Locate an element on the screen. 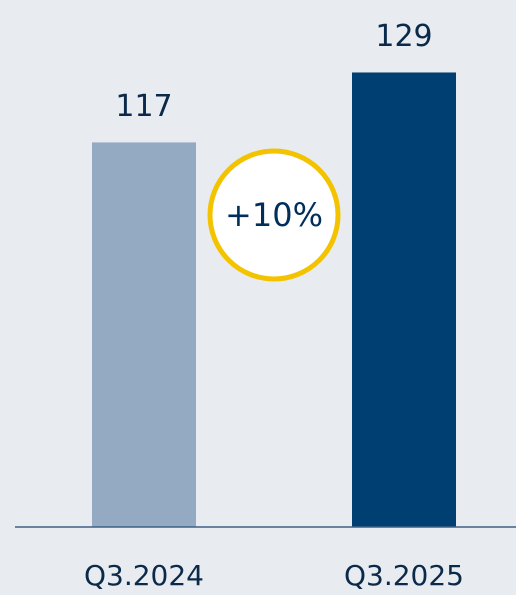 The width and height of the screenshot is (516, 595). value-label: 129 is located at coordinates (403, 36).